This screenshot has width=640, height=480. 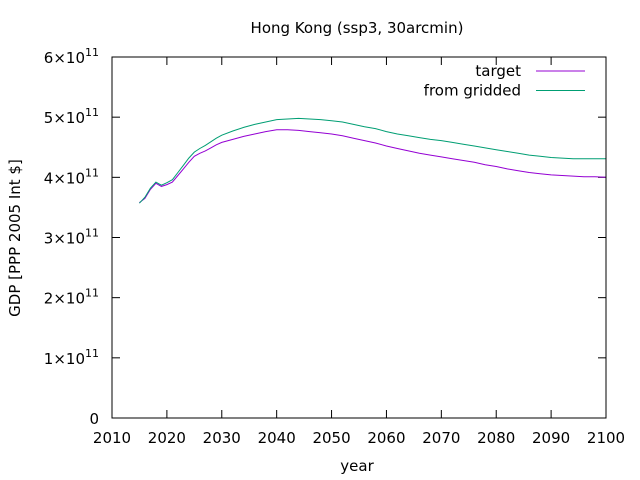 I want to click on y-tick-label: 4×10¹¹, so click(x=71, y=176).